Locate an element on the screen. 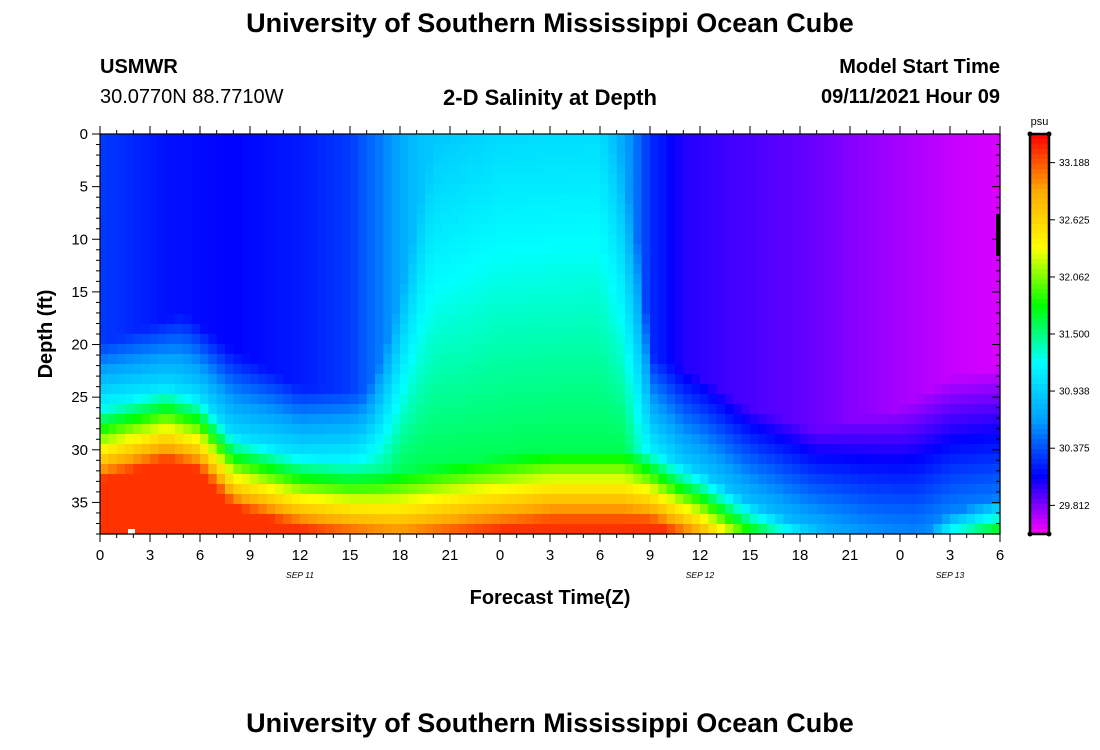 Image resolution: width=1100 pixels, height=750 pixels. colorbar-corner is located at coordinates (1030, 134).